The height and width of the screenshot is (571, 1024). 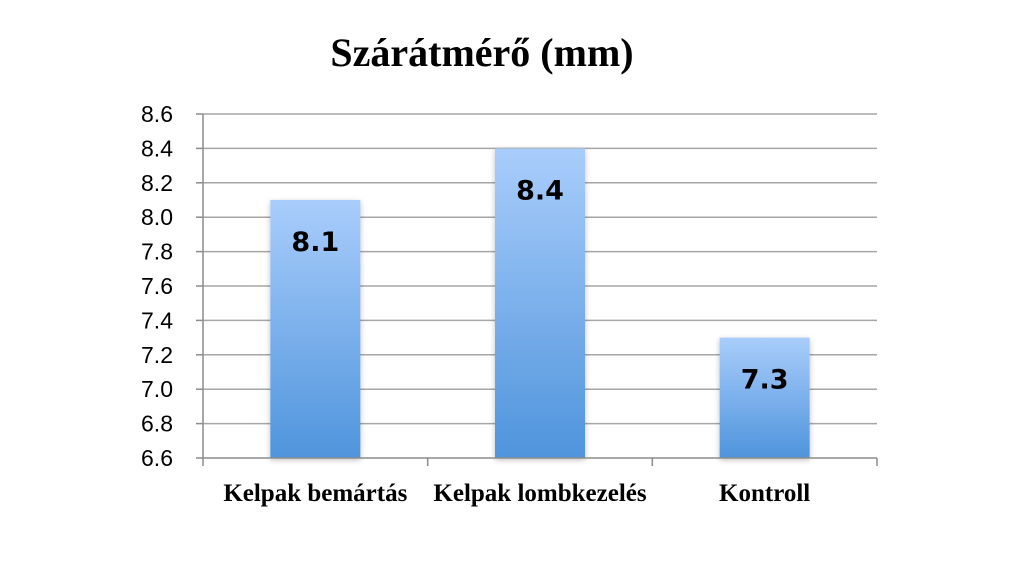 I want to click on y-tick-label: 7.8, so click(x=157, y=252).